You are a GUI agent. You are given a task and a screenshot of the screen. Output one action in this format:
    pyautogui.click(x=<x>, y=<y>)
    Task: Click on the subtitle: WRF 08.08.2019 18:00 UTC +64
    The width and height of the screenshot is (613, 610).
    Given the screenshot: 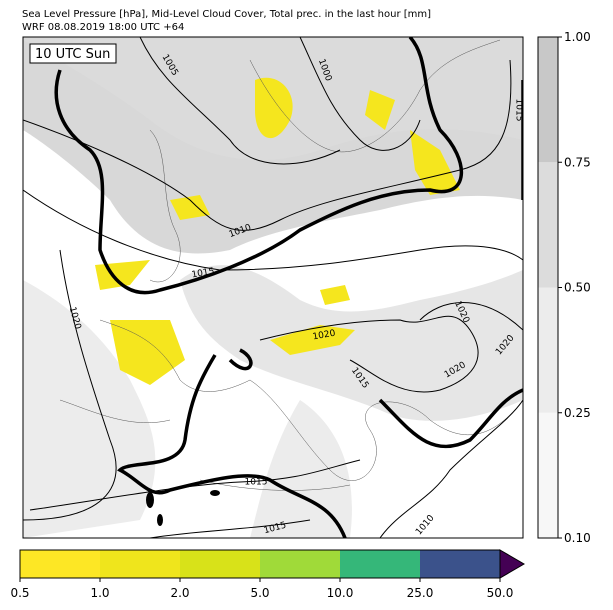 What is the action you would take?
    pyautogui.click(x=103, y=27)
    